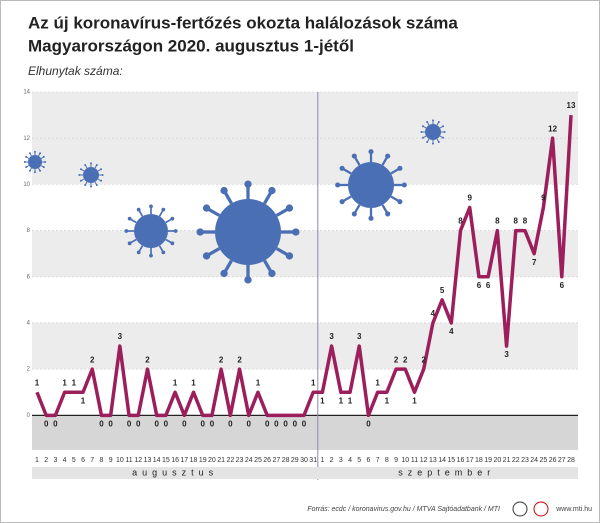  Describe the element at coordinates (359, 336) in the screenshot. I see `data-label: 3` at that location.